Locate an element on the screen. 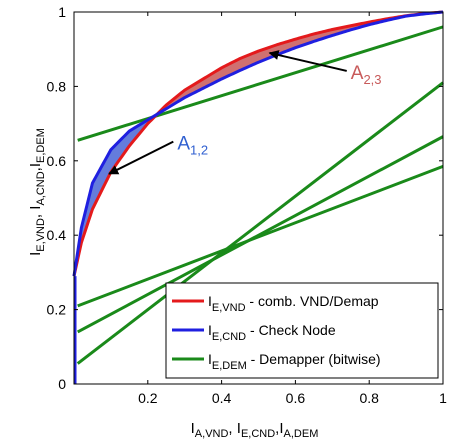 Image resolution: width=452 pixels, height=445 pixels. annotation-label-2: A2,3 is located at coordinates (366, 75).